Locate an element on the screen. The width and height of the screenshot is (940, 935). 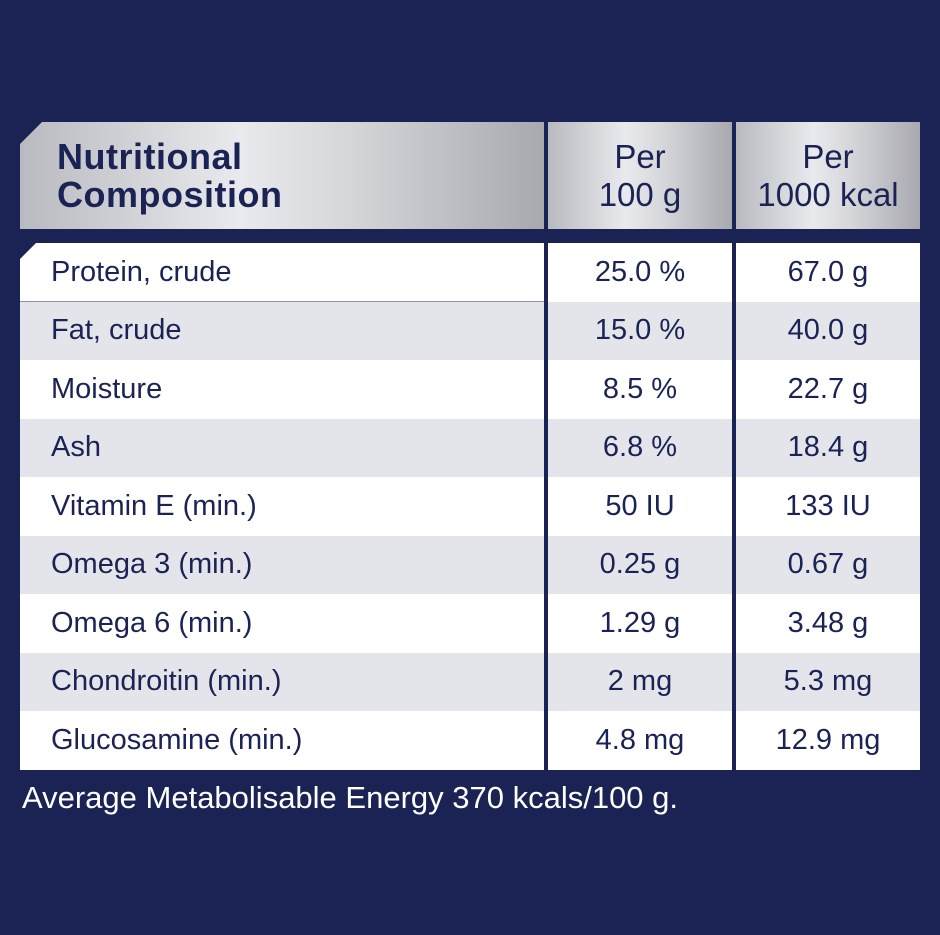
header-title: Nutritional Composition is located at coordinates (282, 175).